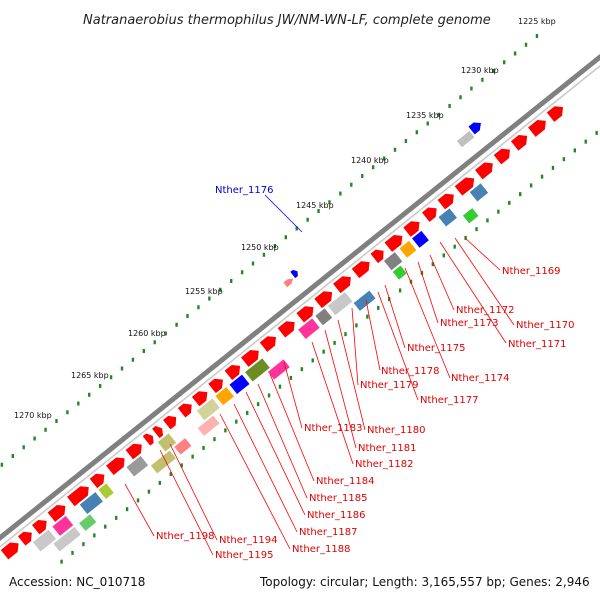 The height and width of the screenshot is (600, 600). Describe the element at coordinates (328, 532) in the screenshot. I see `gene-label: Nther_1187` at that location.